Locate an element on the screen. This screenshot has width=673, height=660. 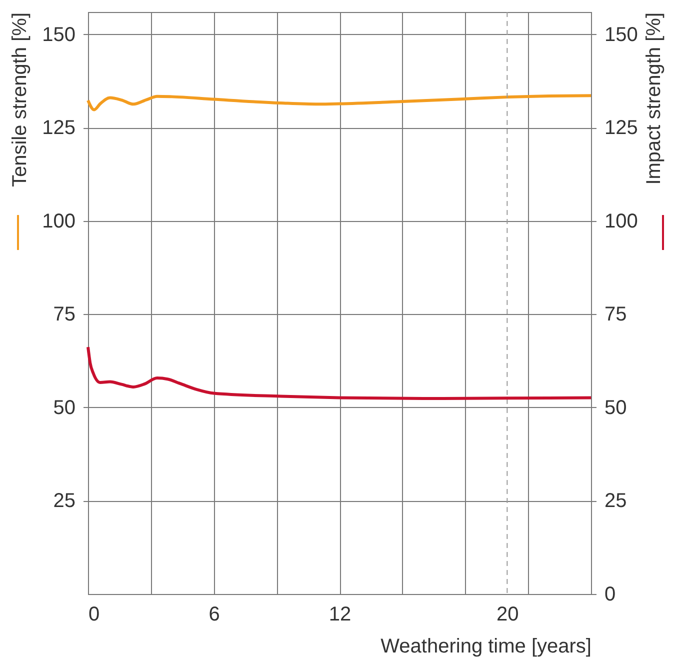
x-tick-label: 12 is located at coordinates (340, 615).